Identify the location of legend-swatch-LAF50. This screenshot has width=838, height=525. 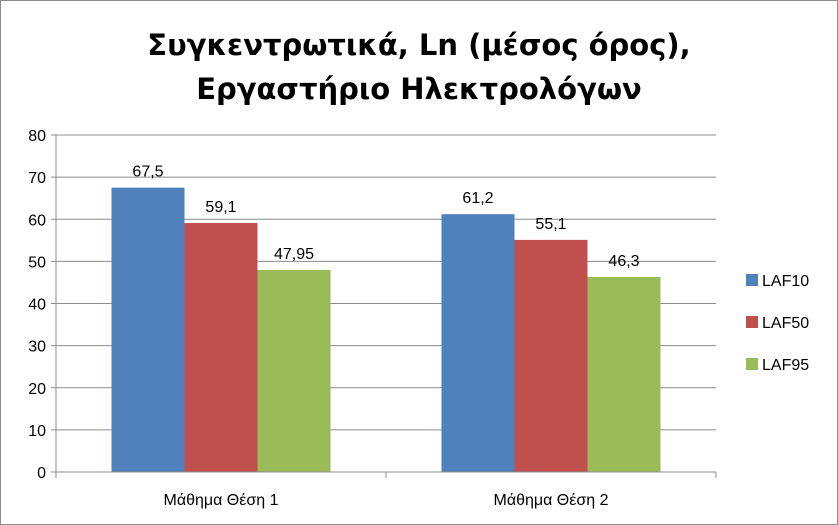
(752, 322).